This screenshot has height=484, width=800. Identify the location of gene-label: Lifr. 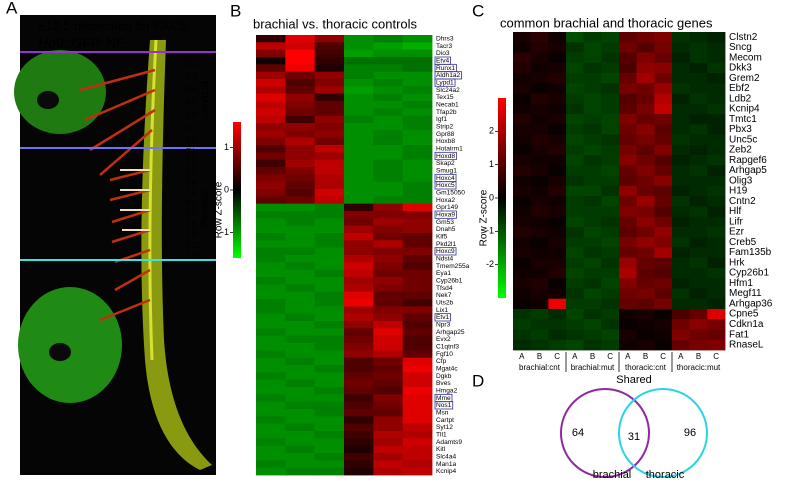
(736, 221).